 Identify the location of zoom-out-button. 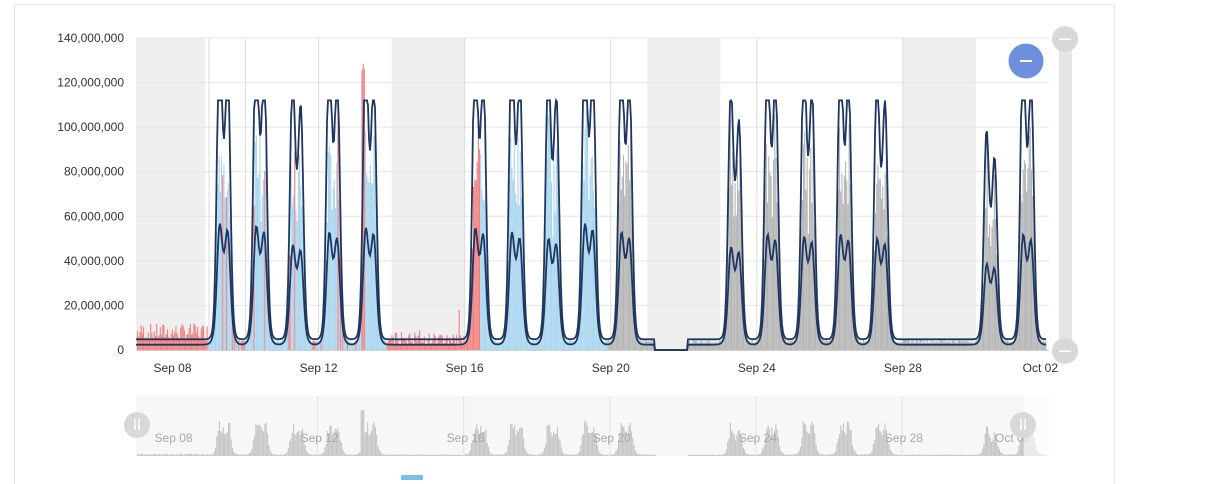
(1026, 61).